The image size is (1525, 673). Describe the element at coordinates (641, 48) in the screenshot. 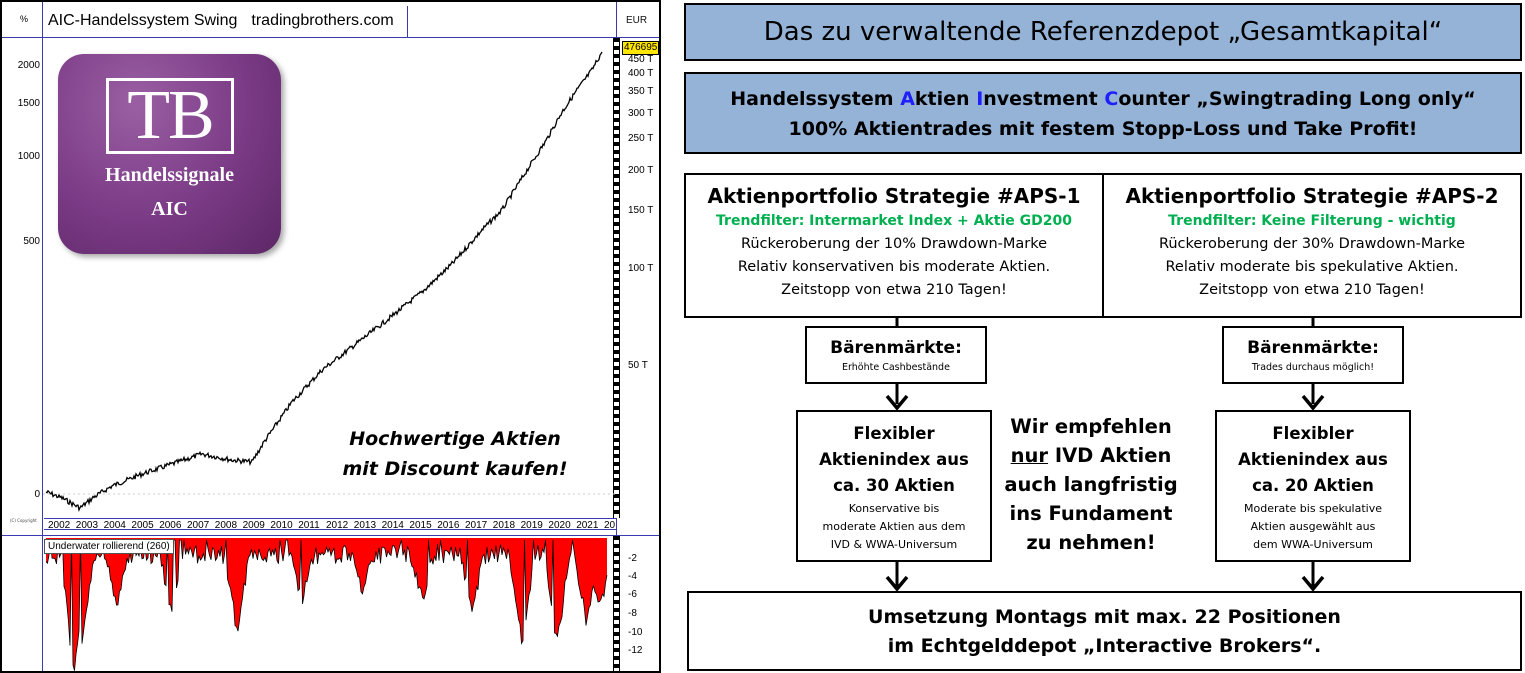

I see `last-value-badge: 476695` at that location.